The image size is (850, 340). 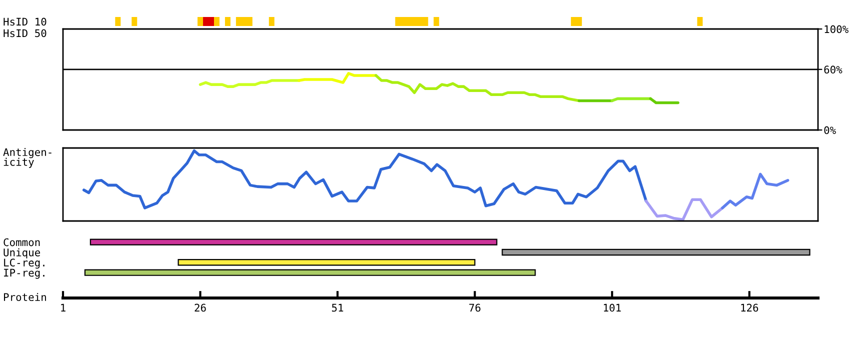 What do you see at coordinates (830, 130) in the screenshot?
I see `y-tick-label: 0%` at bounding box center [830, 130].